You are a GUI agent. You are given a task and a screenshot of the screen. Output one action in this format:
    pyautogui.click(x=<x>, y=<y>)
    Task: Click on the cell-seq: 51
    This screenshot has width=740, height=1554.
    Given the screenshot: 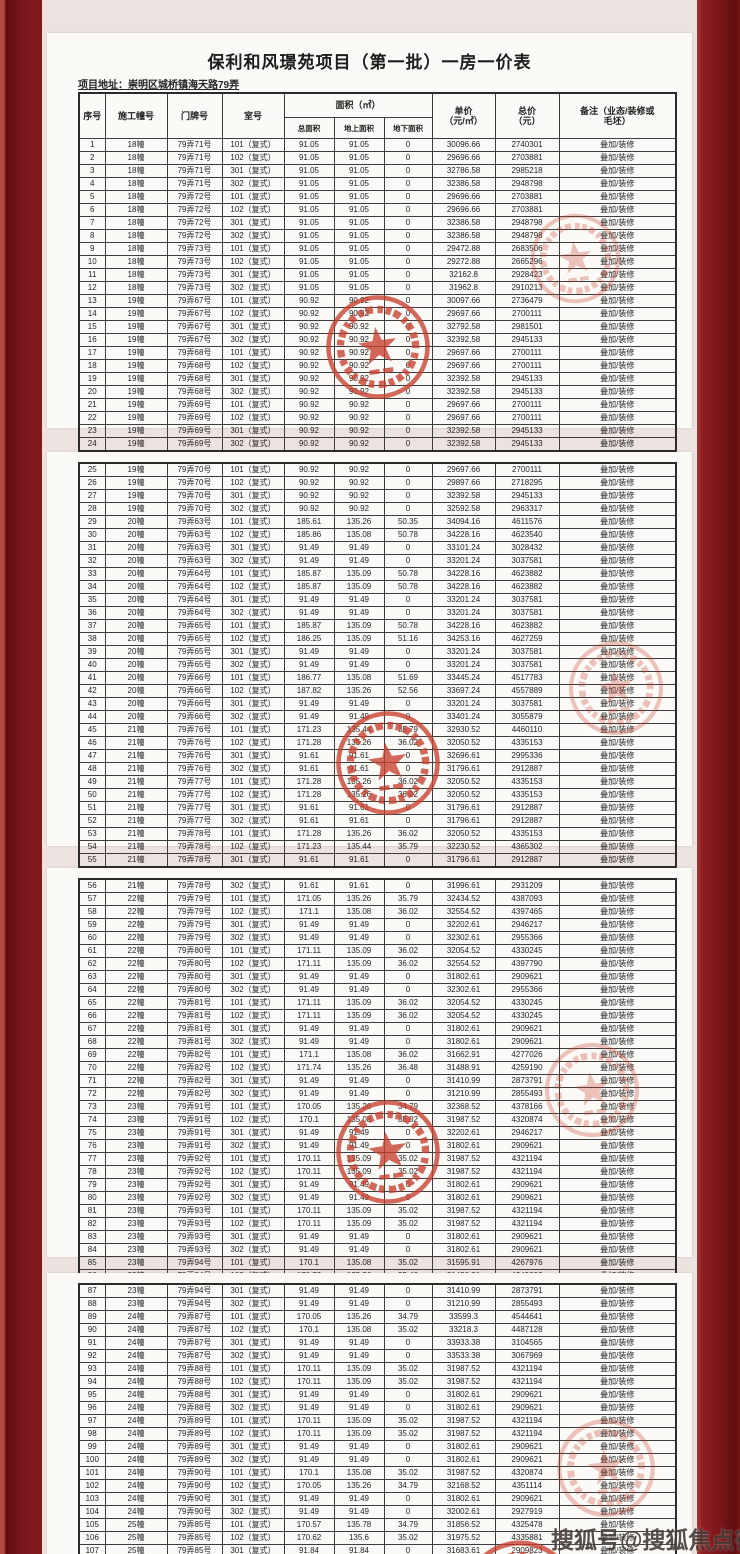 What is the action you would take?
    pyautogui.click(x=92, y=808)
    